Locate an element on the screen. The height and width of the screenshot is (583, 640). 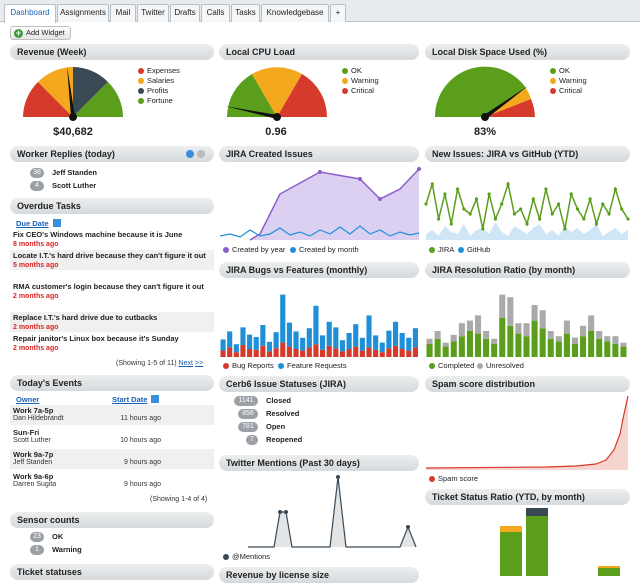
events-header: Today's Events is located at coordinates (112, 383).